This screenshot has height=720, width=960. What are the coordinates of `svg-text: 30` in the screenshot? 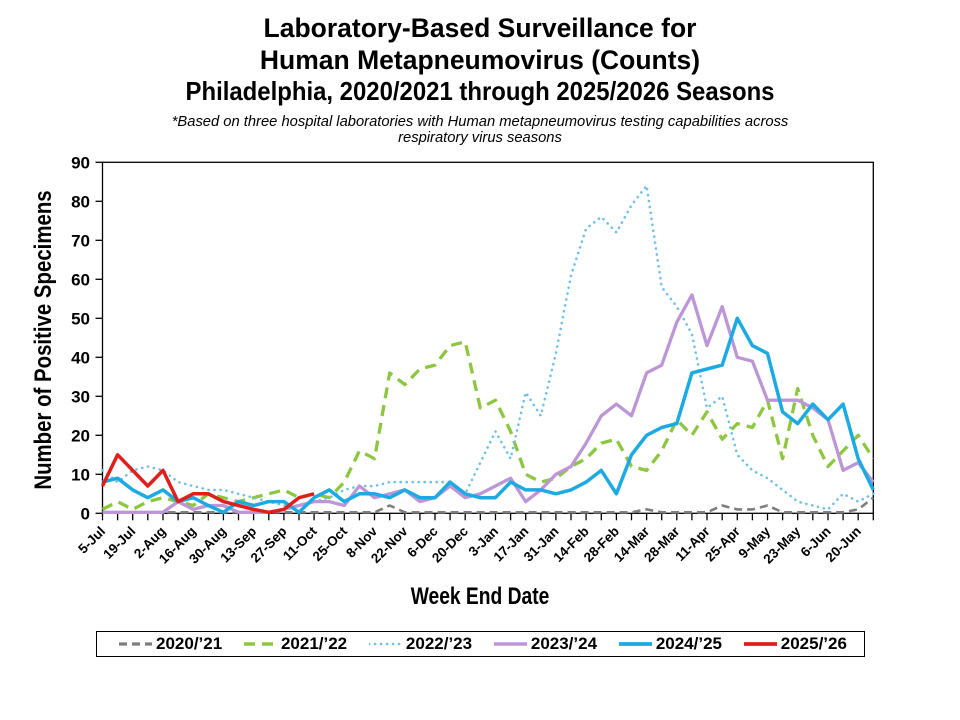 It's located at (80, 396).